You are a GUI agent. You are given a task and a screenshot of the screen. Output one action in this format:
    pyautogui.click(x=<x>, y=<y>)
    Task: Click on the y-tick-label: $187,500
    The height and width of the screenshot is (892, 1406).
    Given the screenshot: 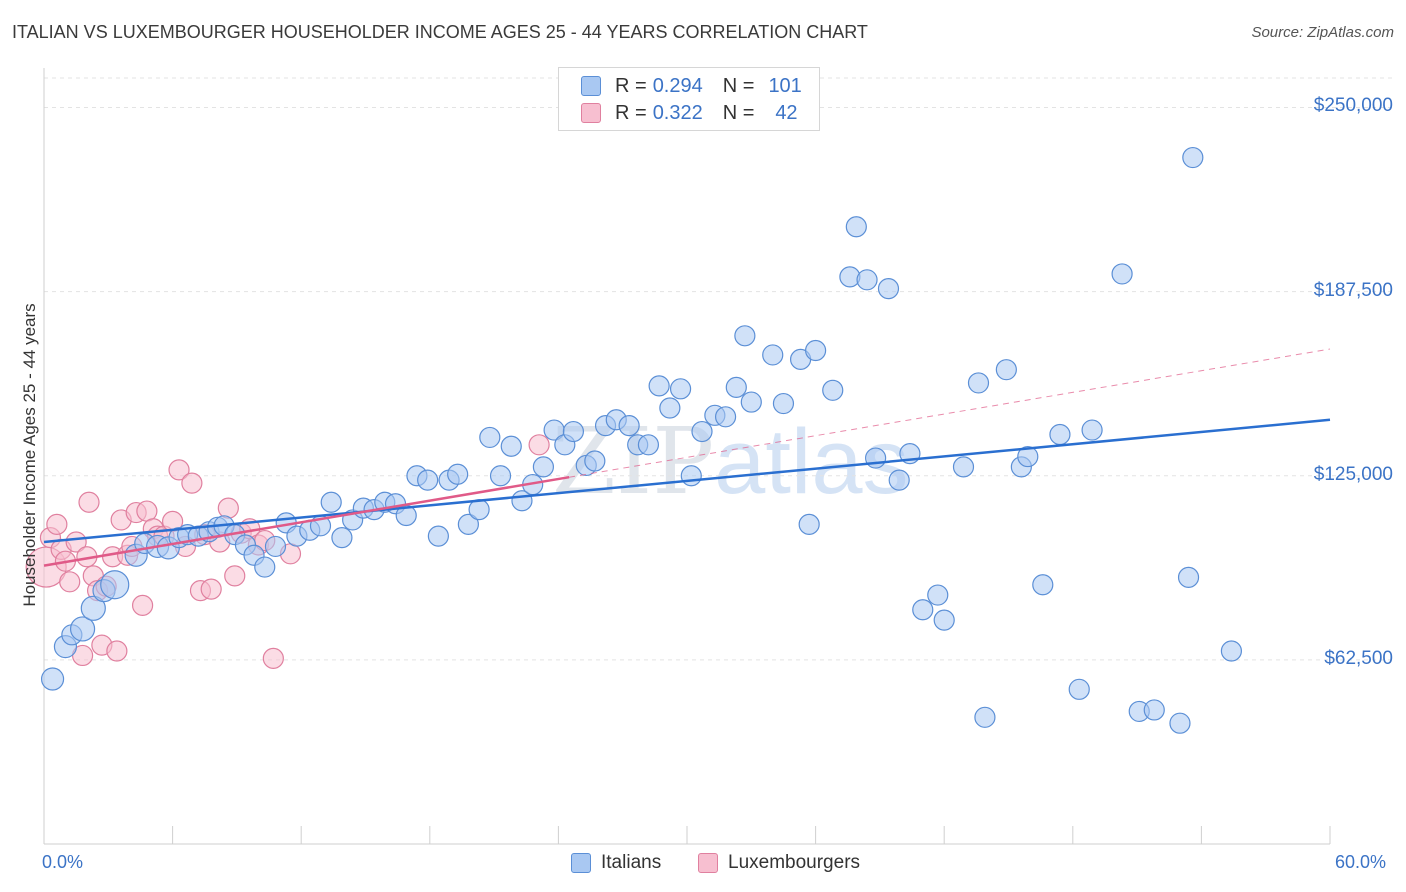 What is the action you would take?
    pyautogui.click(x=1353, y=290)
    